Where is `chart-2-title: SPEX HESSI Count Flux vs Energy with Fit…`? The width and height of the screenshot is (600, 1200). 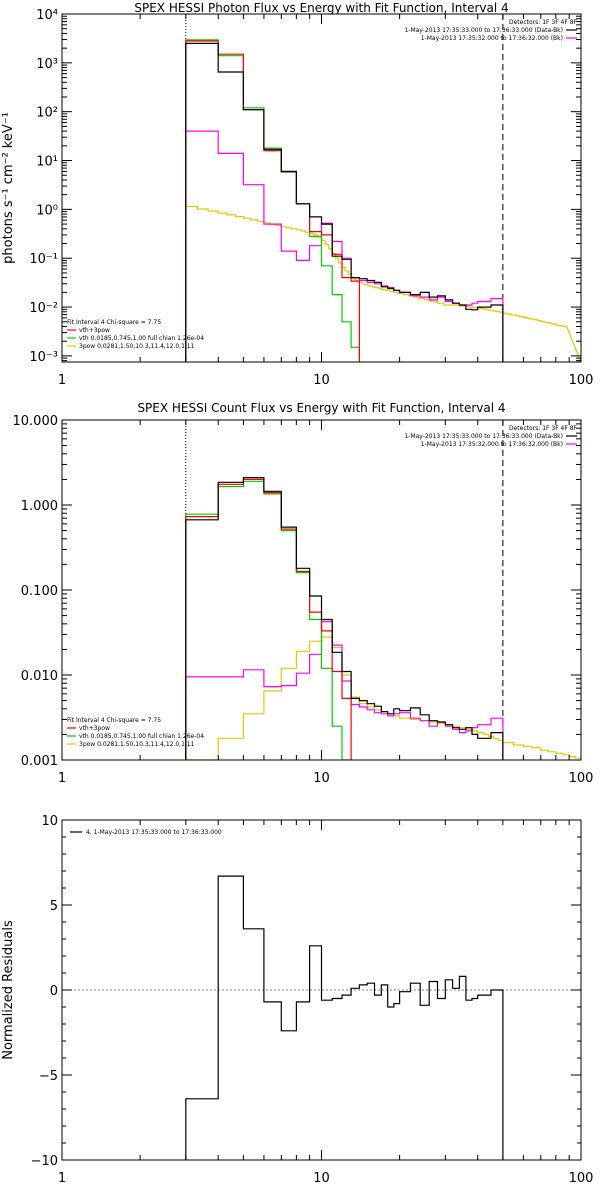
chart-2-title: SPEX HESSI Count Flux vs Energy with Fit… is located at coordinates (321, 408).